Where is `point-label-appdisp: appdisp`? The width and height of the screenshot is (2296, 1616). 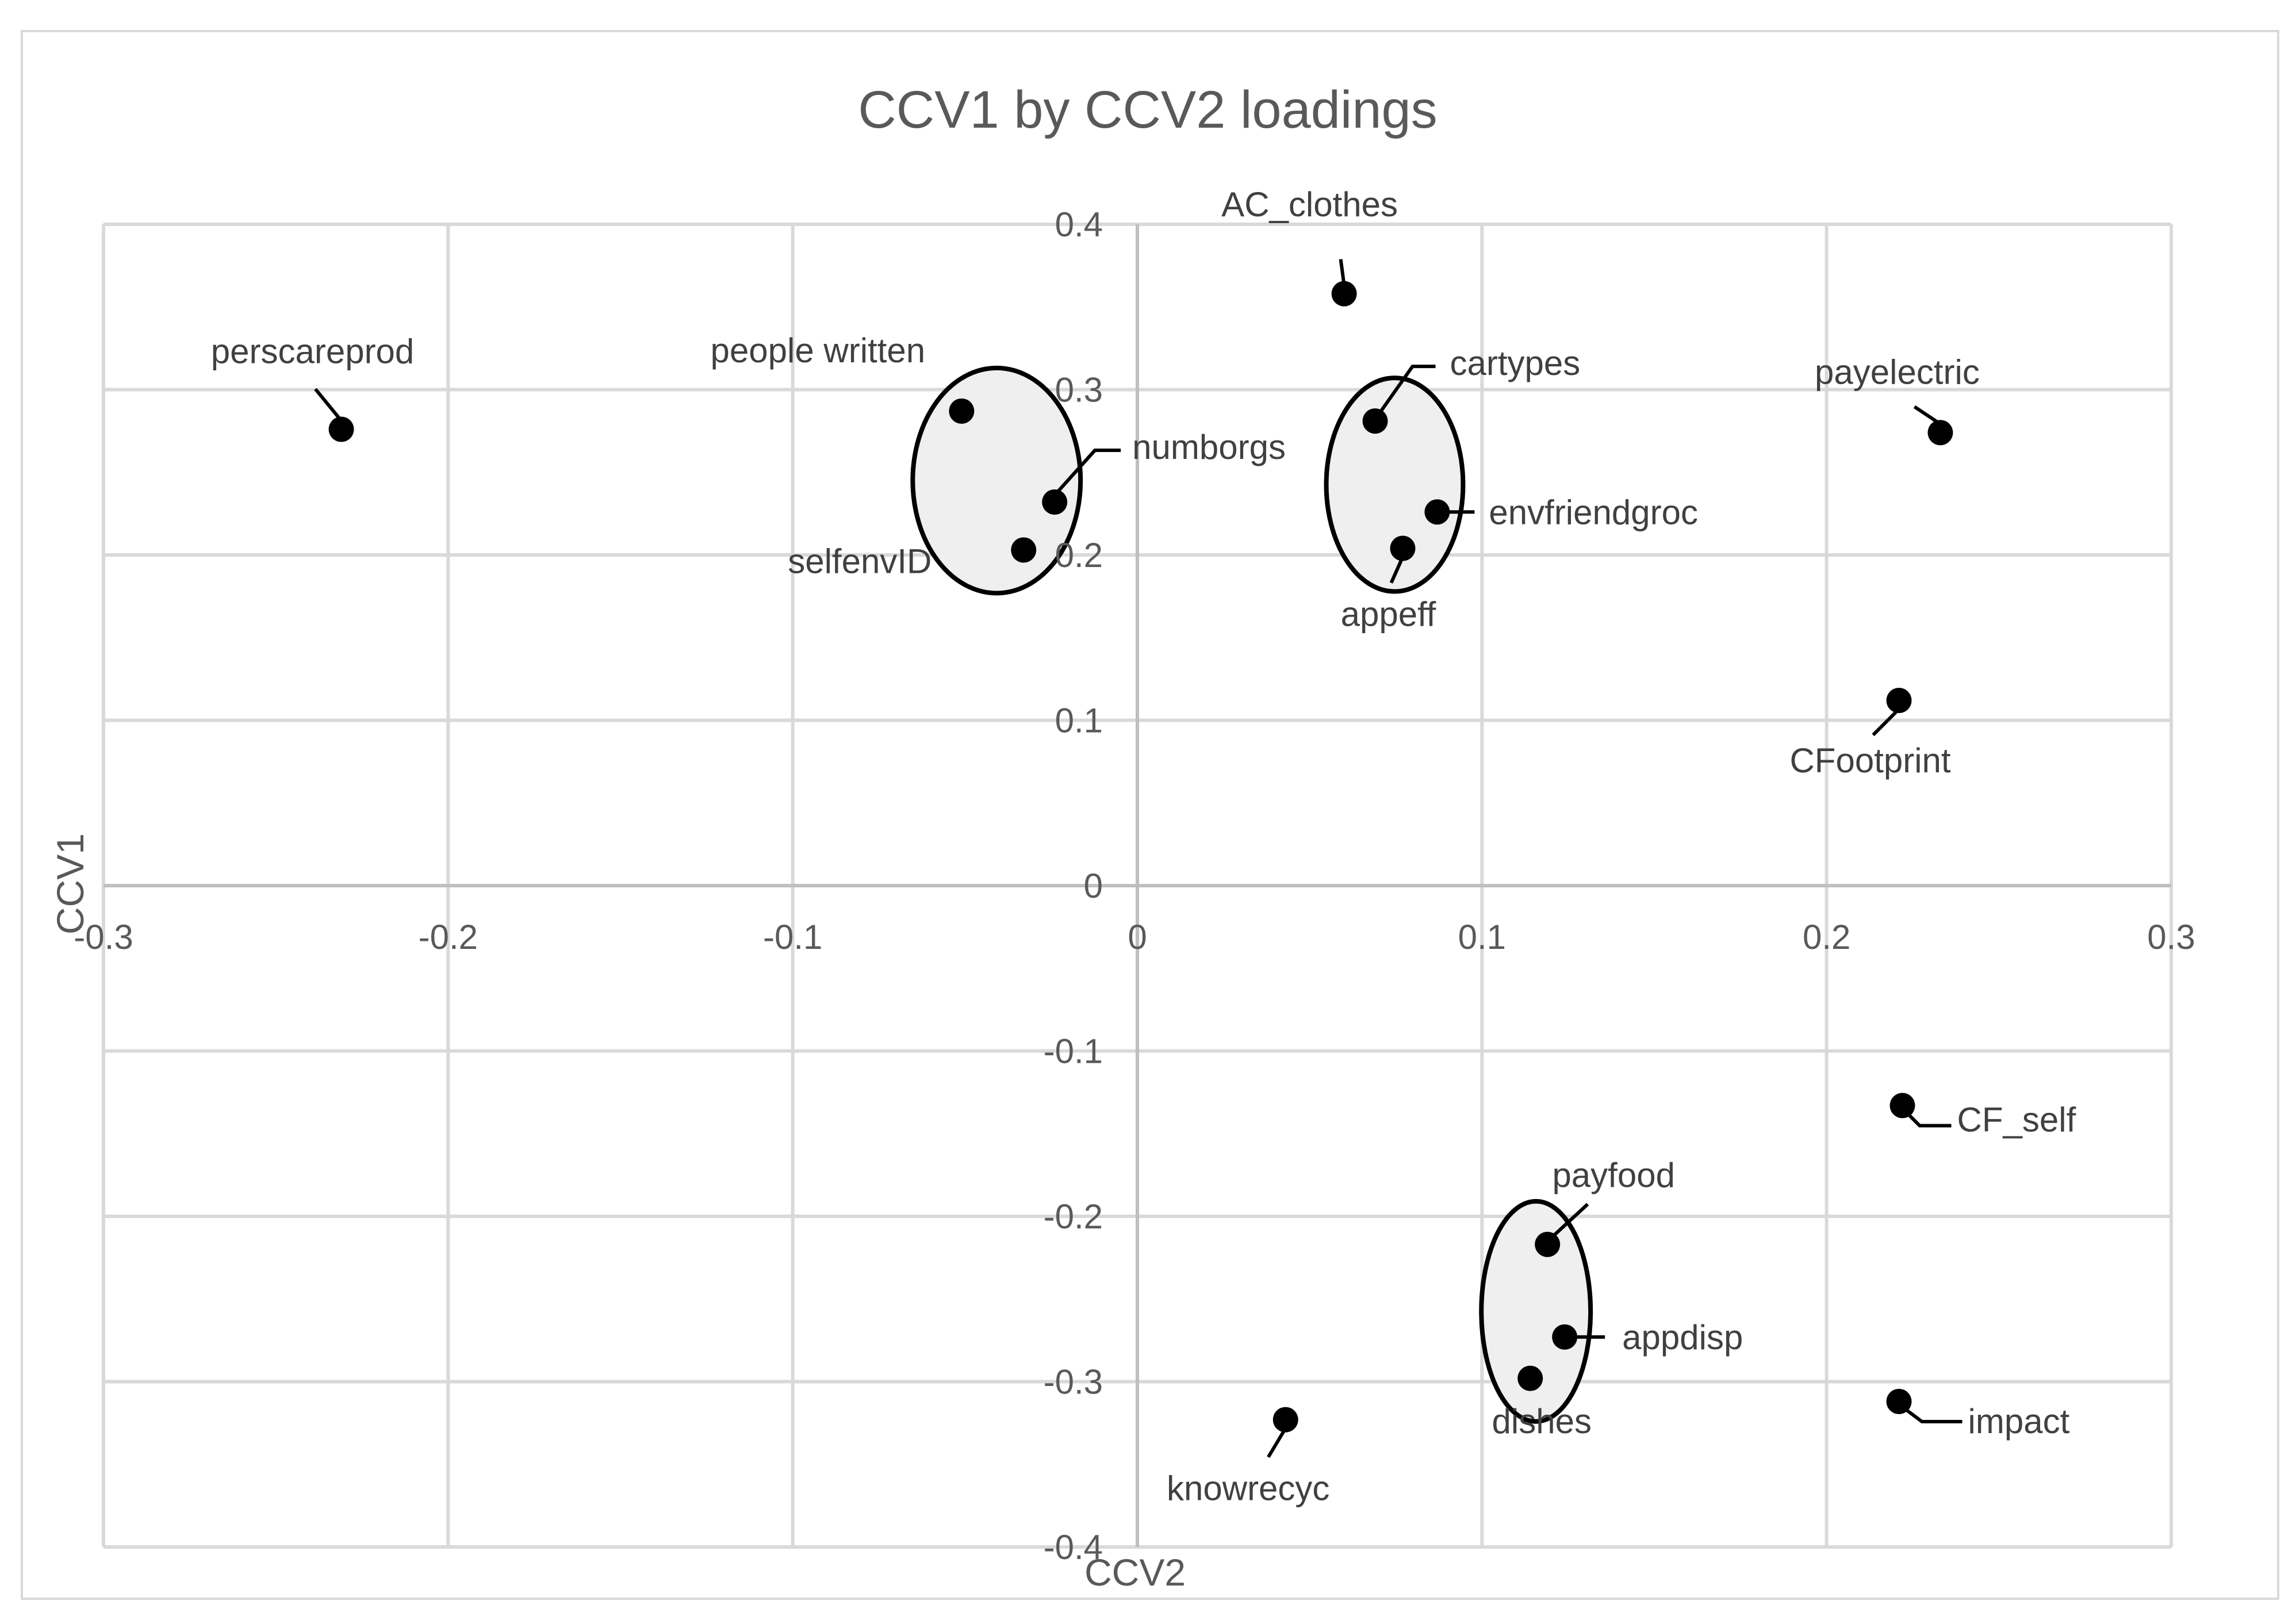
point-label-appdisp: appdisp is located at coordinates (1682, 1337).